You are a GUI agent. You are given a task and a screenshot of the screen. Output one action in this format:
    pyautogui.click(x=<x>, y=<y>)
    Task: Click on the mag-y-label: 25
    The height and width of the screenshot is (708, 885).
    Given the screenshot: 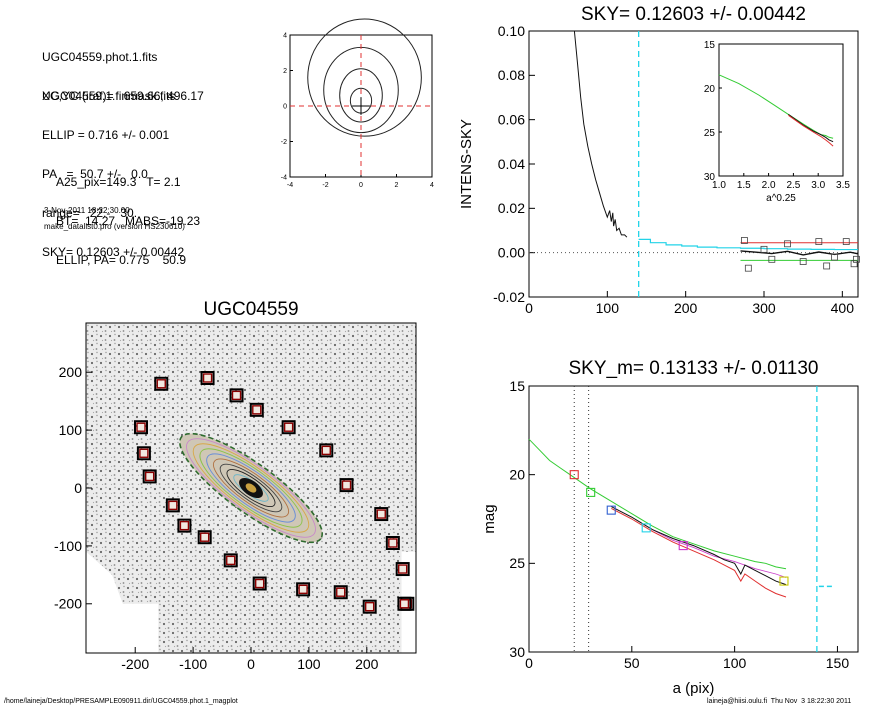 What is the action you would take?
    pyautogui.click(x=517, y=563)
    